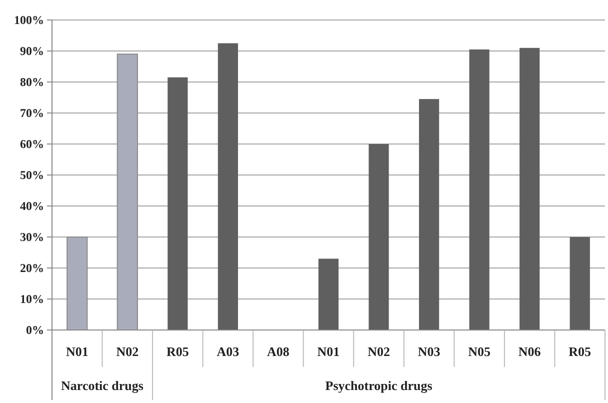 The width and height of the screenshot is (608, 403). I want to click on text: Psychotropic drugs, so click(378, 385).